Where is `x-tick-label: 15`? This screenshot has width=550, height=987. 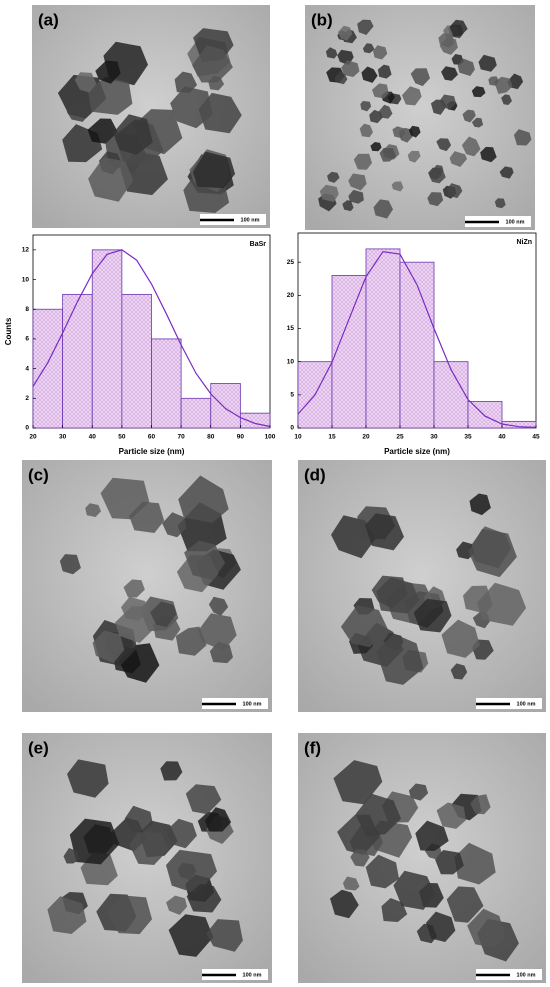
x-tick-label: 15 is located at coordinates (332, 437).